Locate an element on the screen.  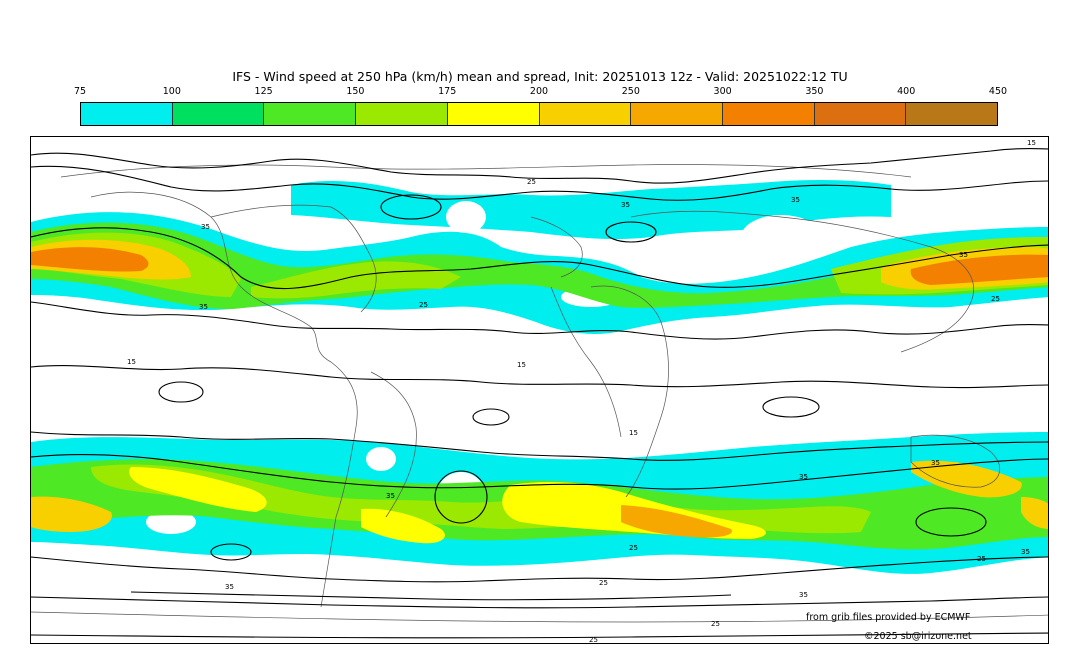
source-credit: from grib files provided by ECMWF is located at coordinates (888, 617).